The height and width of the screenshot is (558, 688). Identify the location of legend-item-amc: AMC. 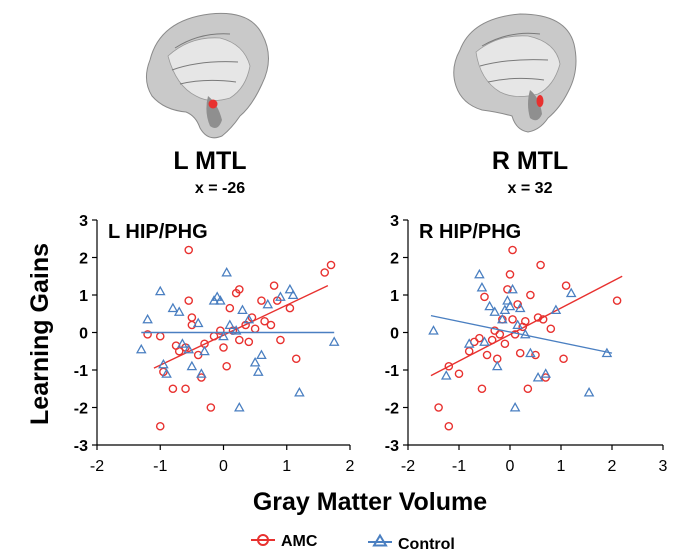
(284, 541).